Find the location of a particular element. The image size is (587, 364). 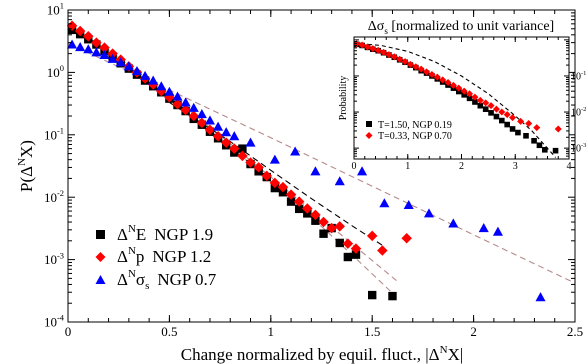

inset-fit-lines is located at coordinates (455, 100).